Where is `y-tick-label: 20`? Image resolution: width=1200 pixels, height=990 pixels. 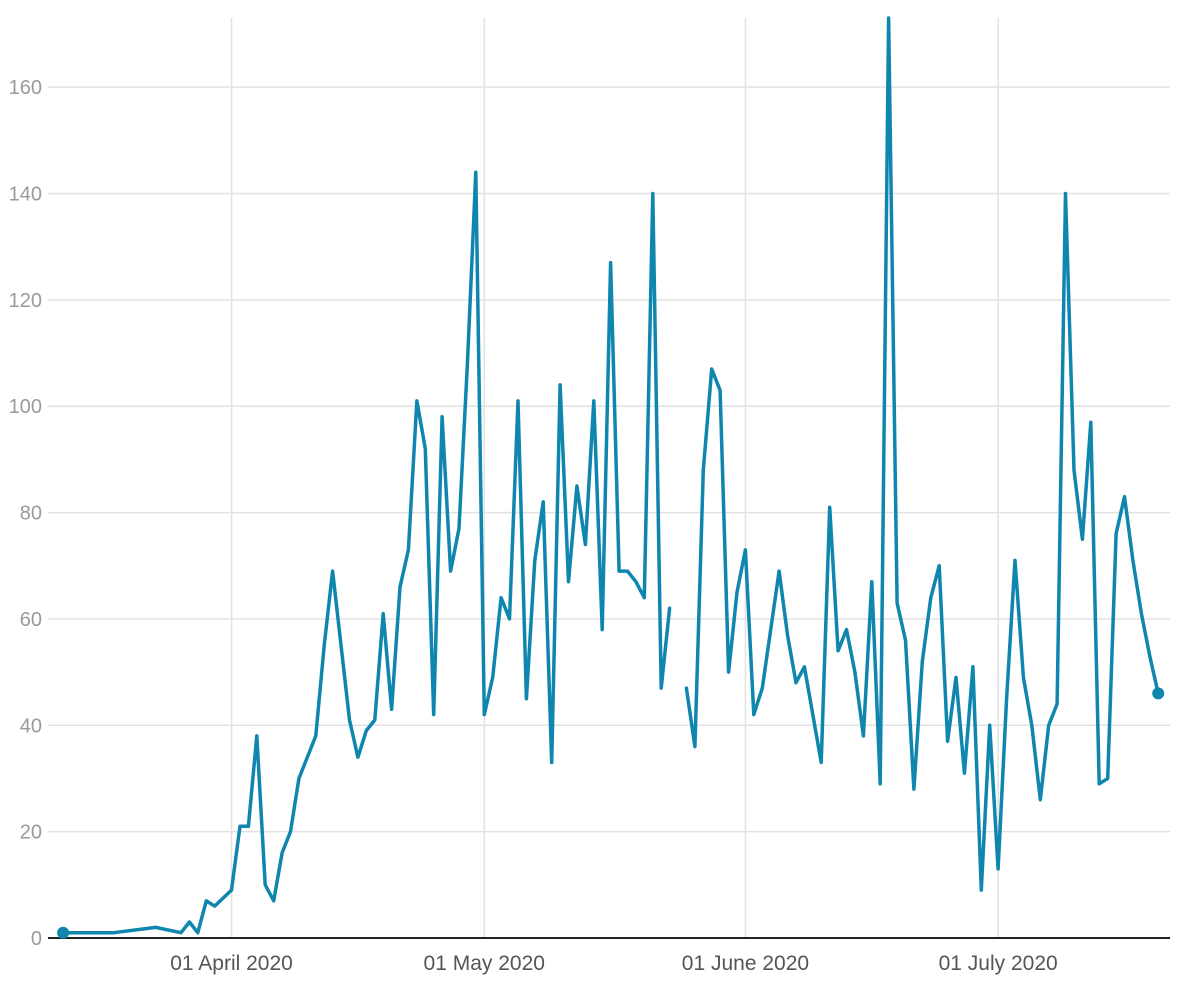
y-tick-label: 20 is located at coordinates (31, 833).